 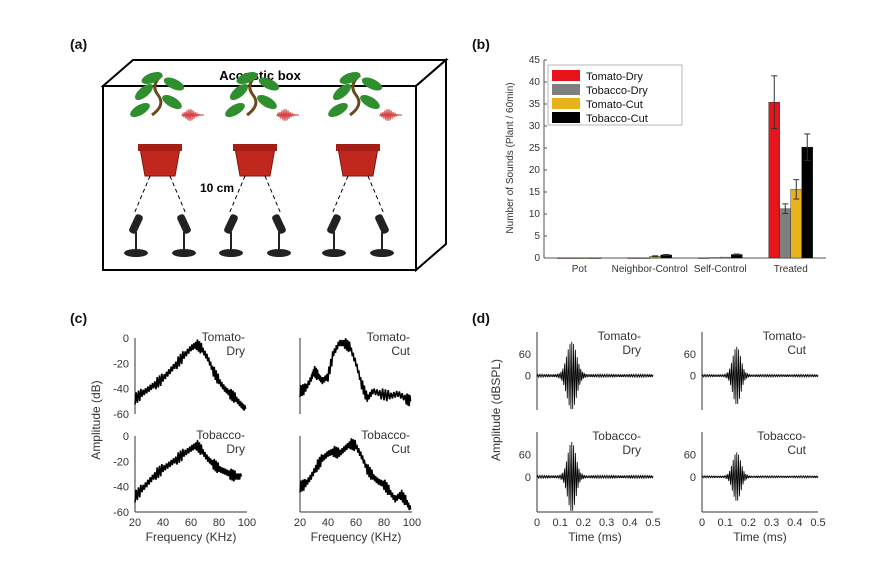 I want to click on b-y-tick-label: 15, so click(x=535, y=192).